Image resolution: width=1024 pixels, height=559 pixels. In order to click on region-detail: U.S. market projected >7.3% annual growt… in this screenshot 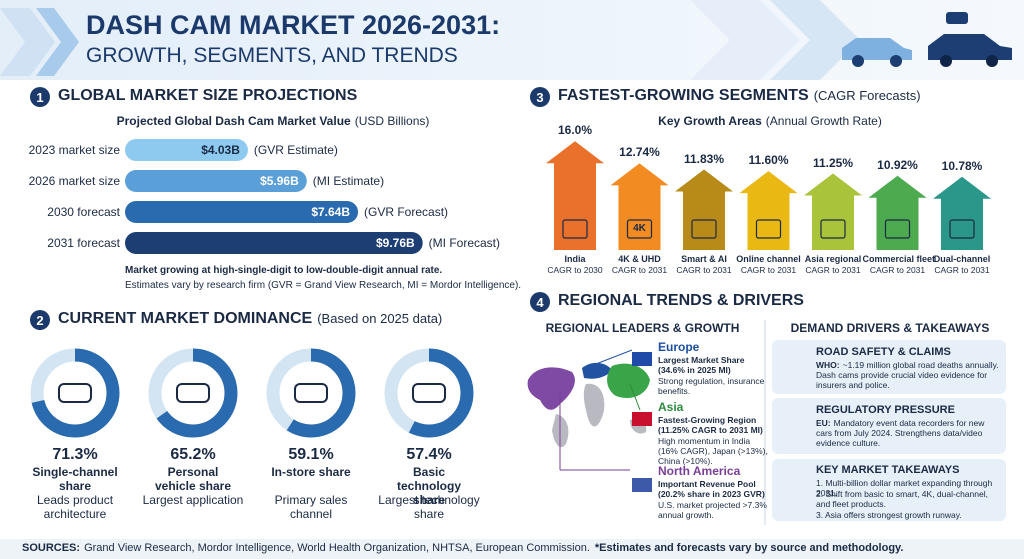, I will do `click(712, 510)`.